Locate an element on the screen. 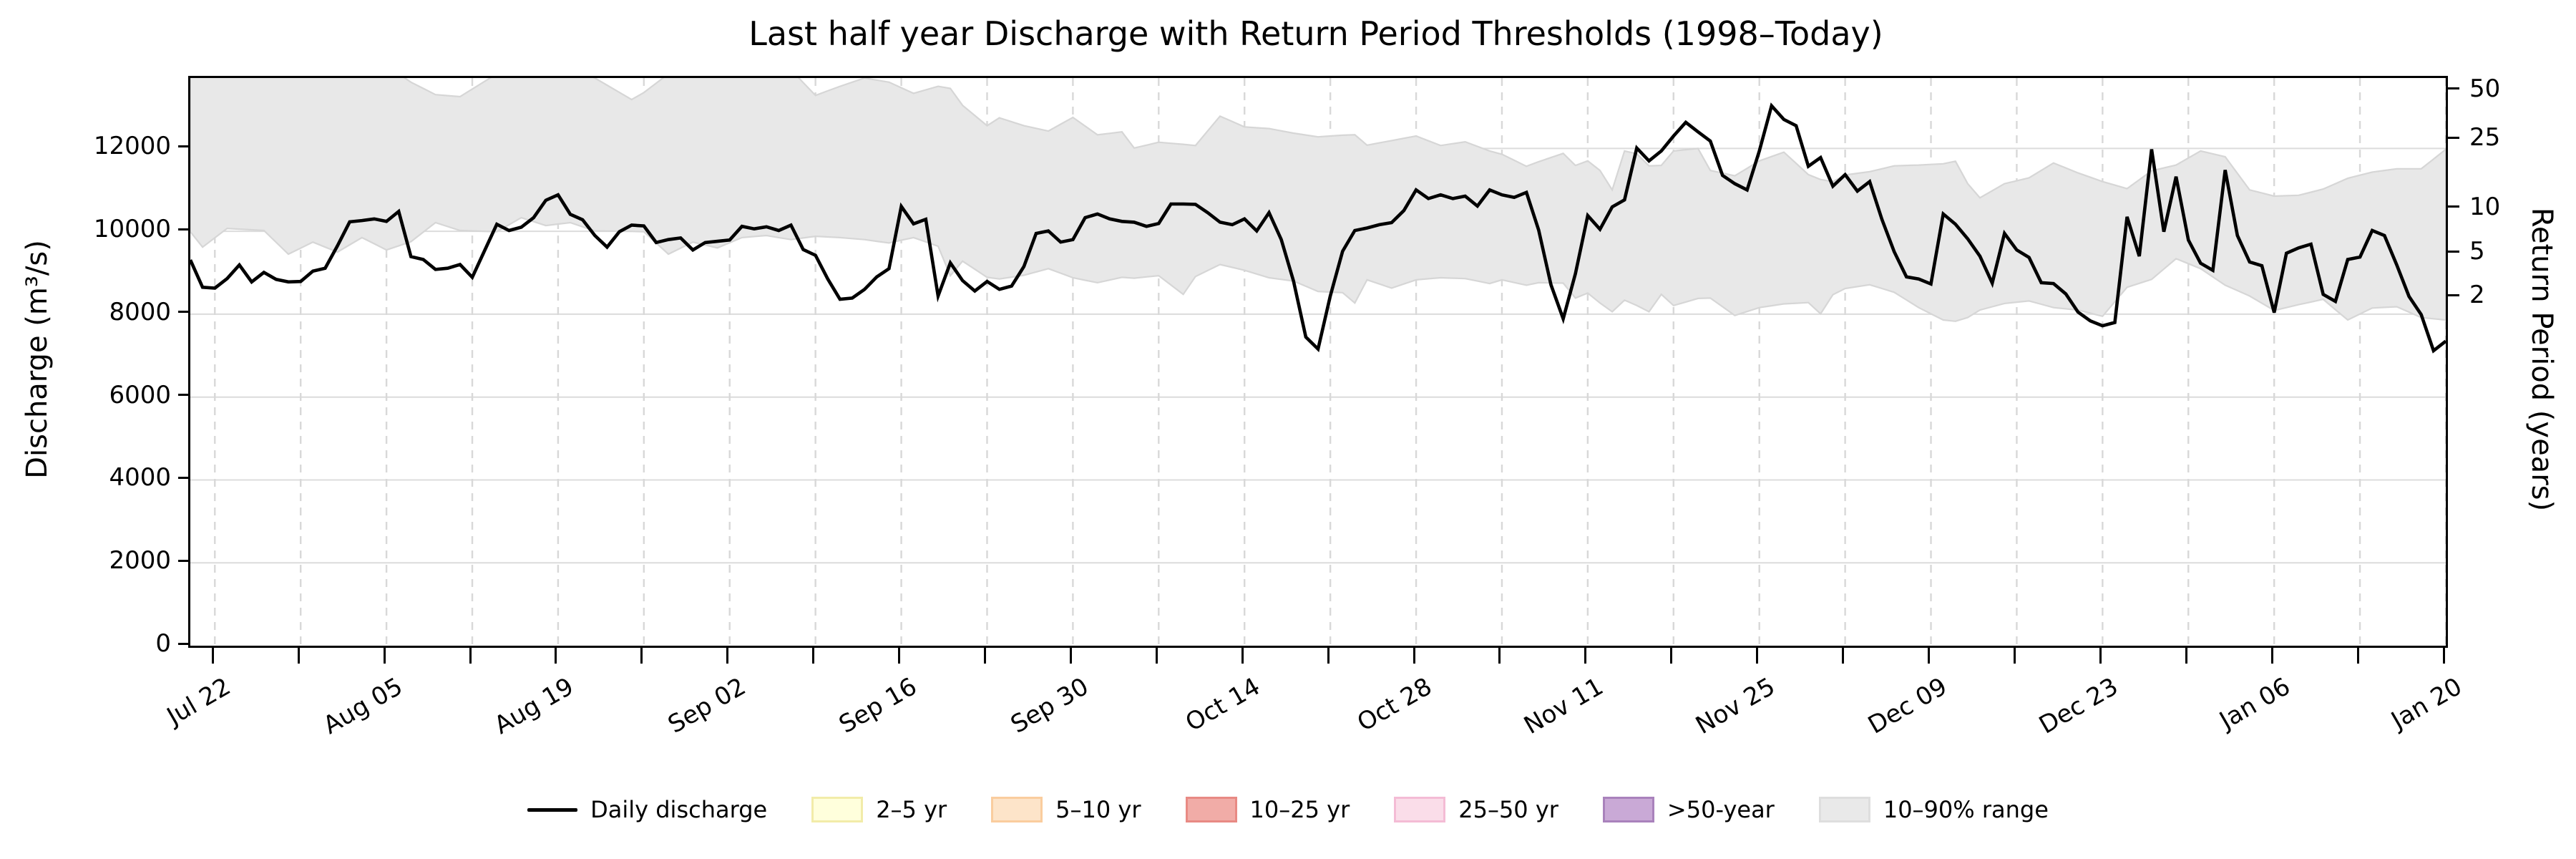 Image resolution: width=2576 pixels, height=859 pixels. legend-label: 5–10 yr is located at coordinates (1098, 809).